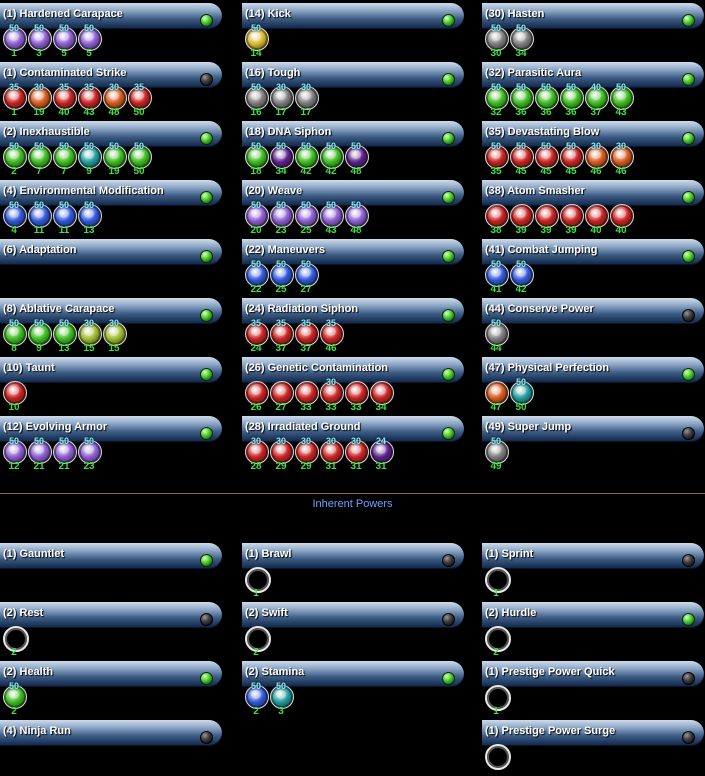  Describe the element at coordinates (257, 159) in the screenshot. I see `enhancement-slot: 50 18` at that location.